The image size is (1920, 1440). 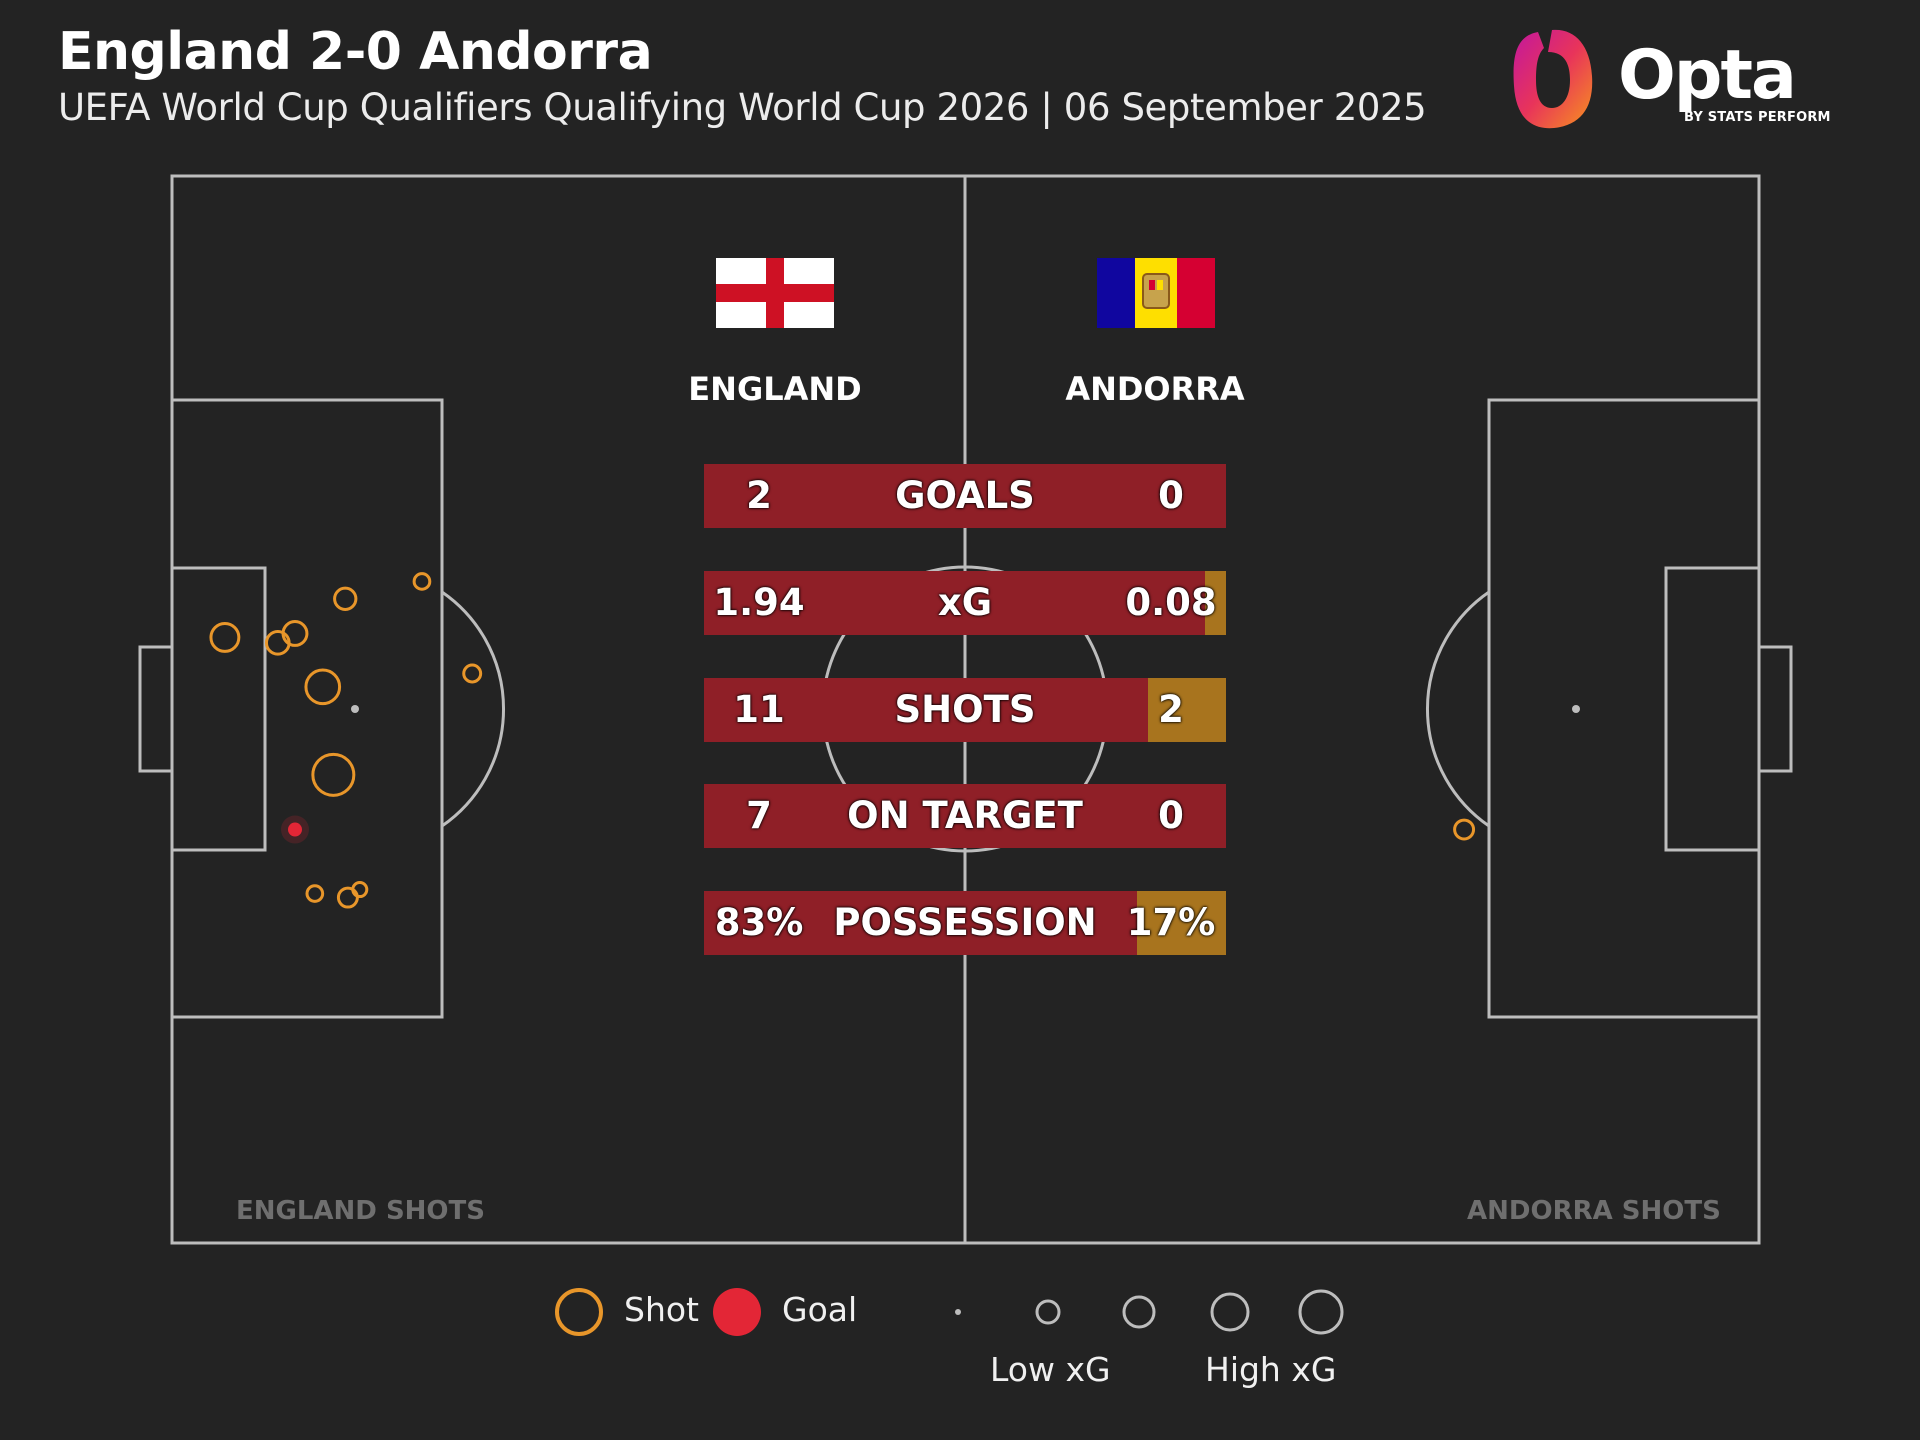 What do you see at coordinates (1457, 709) in the screenshot?
I see `away-penalty-arc` at bounding box center [1457, 709].